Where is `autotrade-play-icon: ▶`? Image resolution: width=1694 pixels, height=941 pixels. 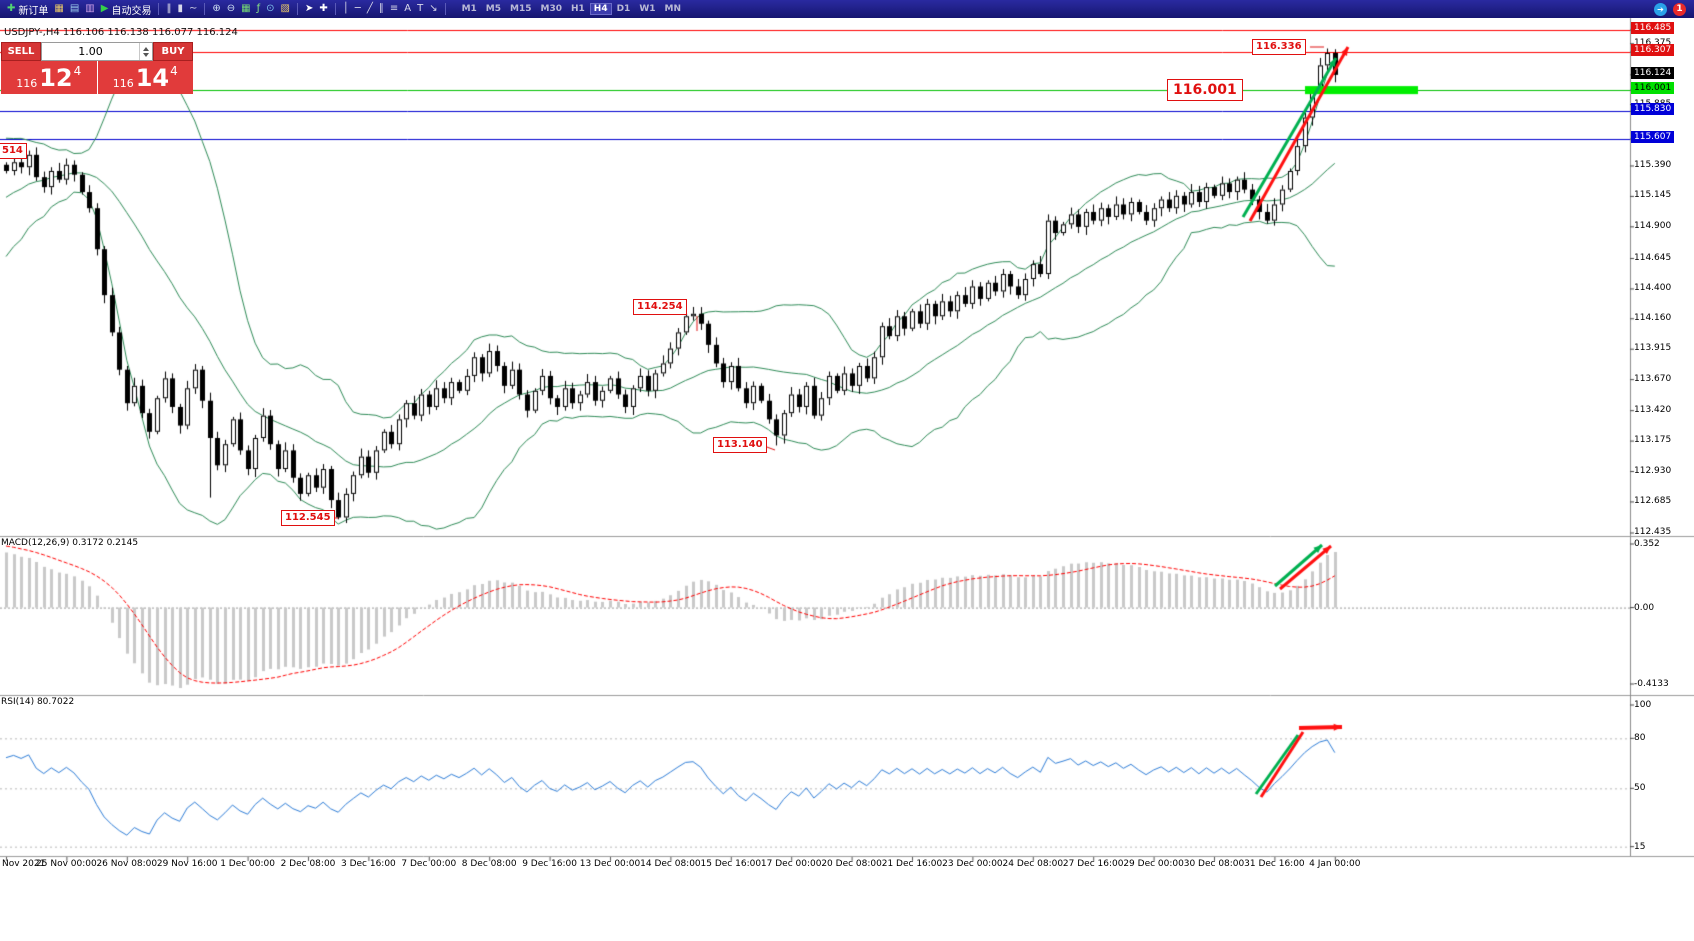
autotrade-play-icon: ▶ is located at coordinates (104, 8).